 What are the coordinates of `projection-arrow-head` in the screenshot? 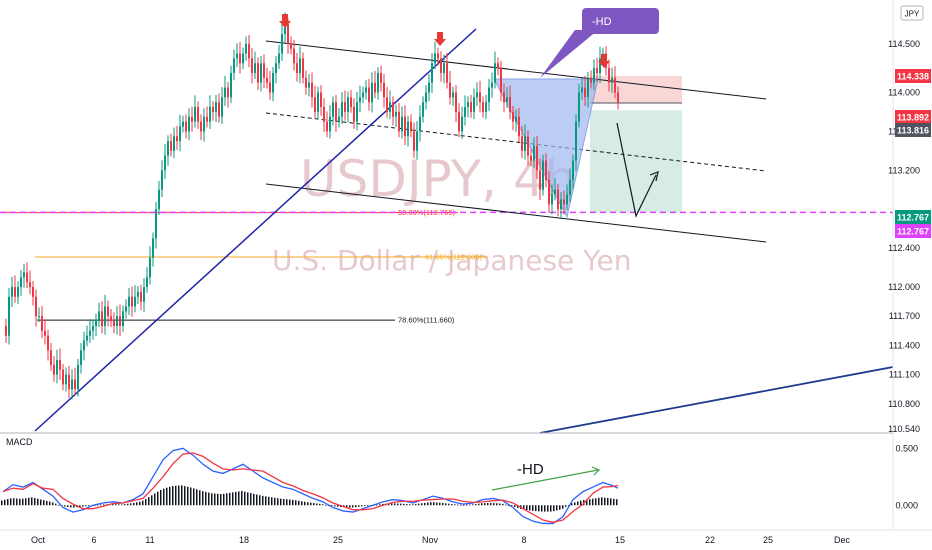 It's located at (654, 176).